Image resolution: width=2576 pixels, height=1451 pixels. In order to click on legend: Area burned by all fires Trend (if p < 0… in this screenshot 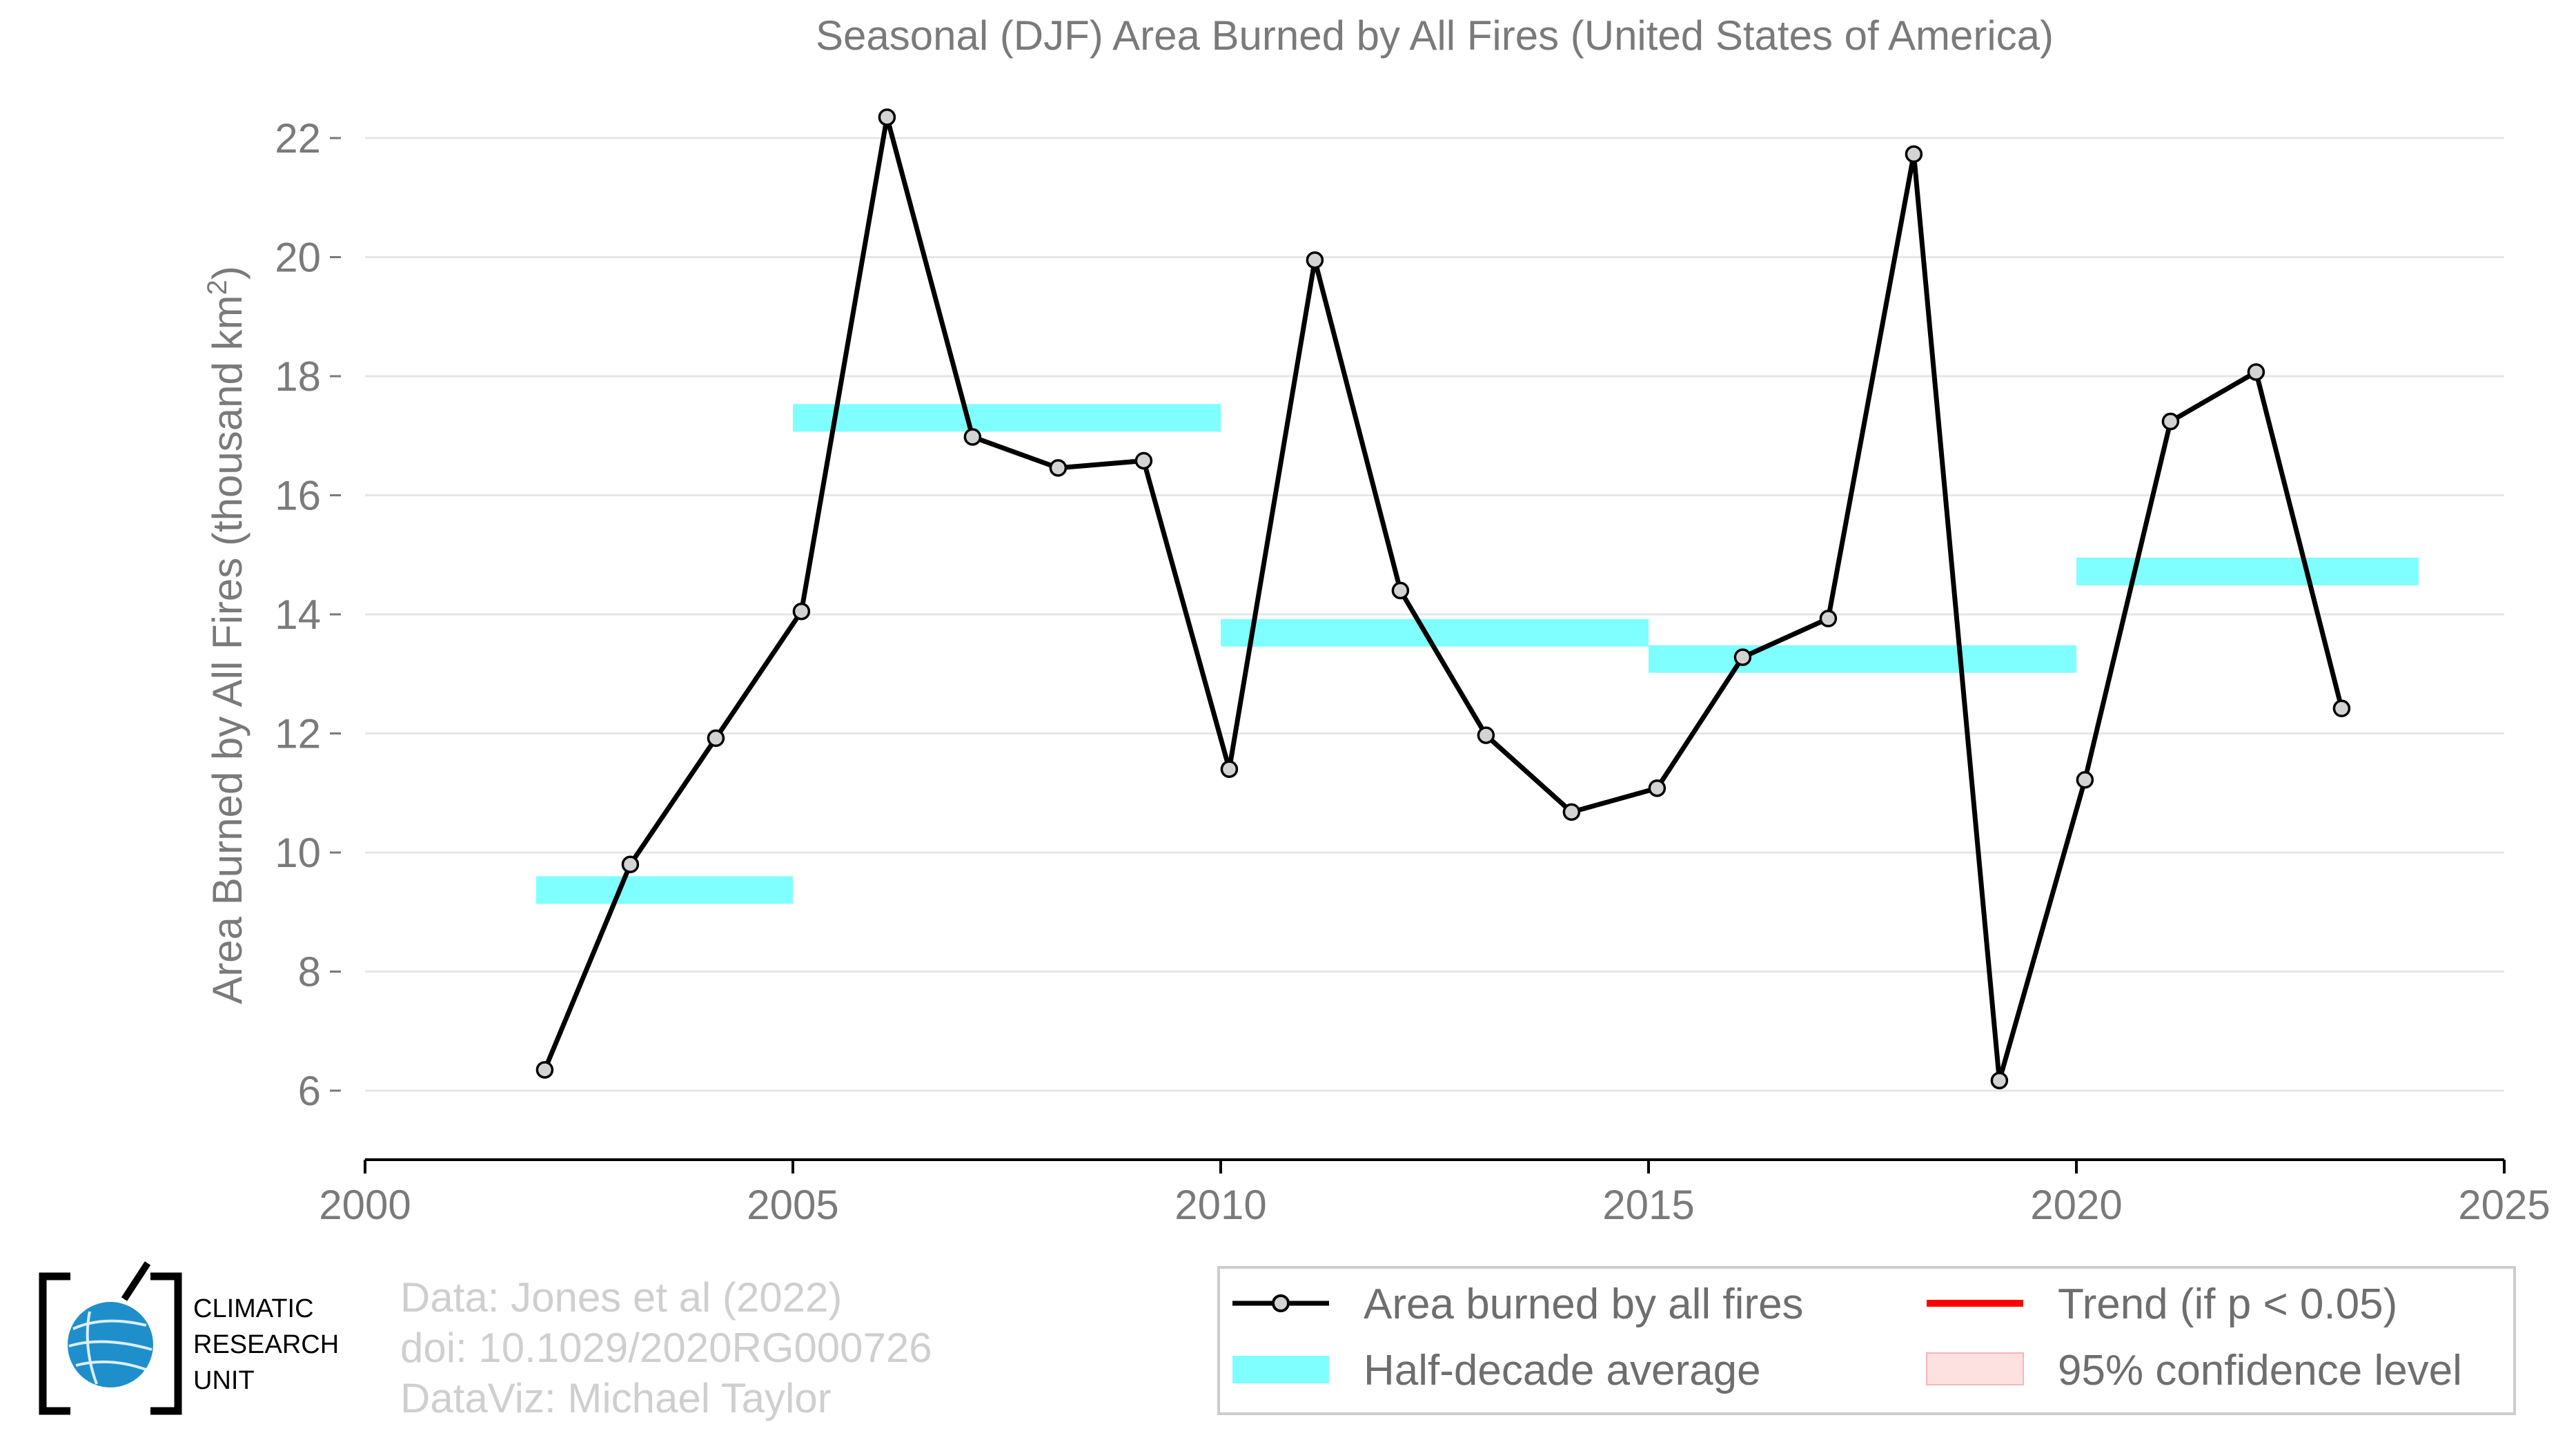, I will do `click(1866, 1341)`.